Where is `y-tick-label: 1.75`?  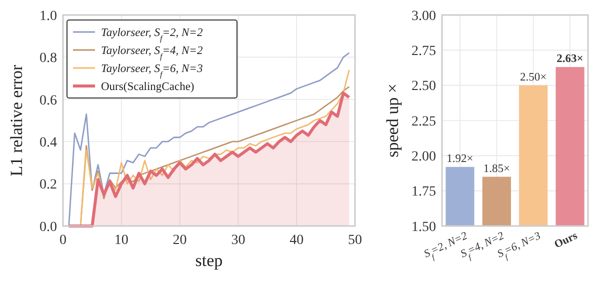 y-tick-label: 1.75 is located at coordinates (424, 192).